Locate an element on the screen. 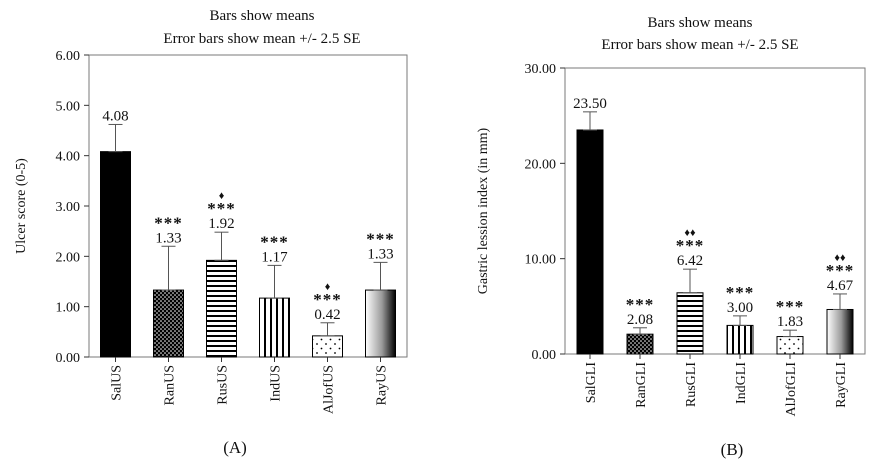  y-tick-label: 1.00 is located at coordinates (68, 308).